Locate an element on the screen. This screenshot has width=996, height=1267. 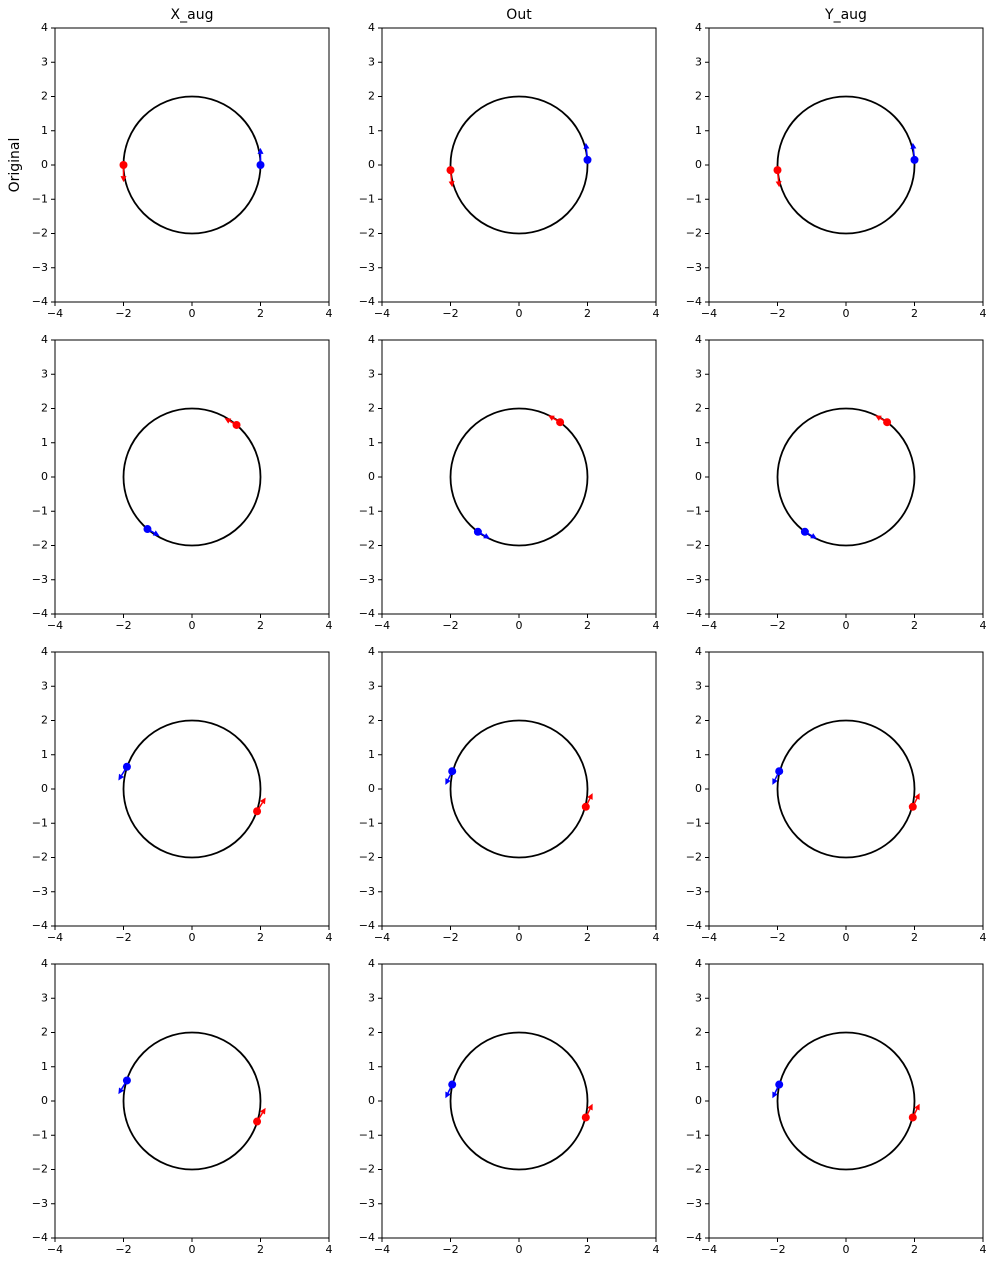
panel: −4 −2 0 2 4 −4 −3 −2 −1 0 1 2 3 4 X_aug Original is located at coordinates (170, 163).